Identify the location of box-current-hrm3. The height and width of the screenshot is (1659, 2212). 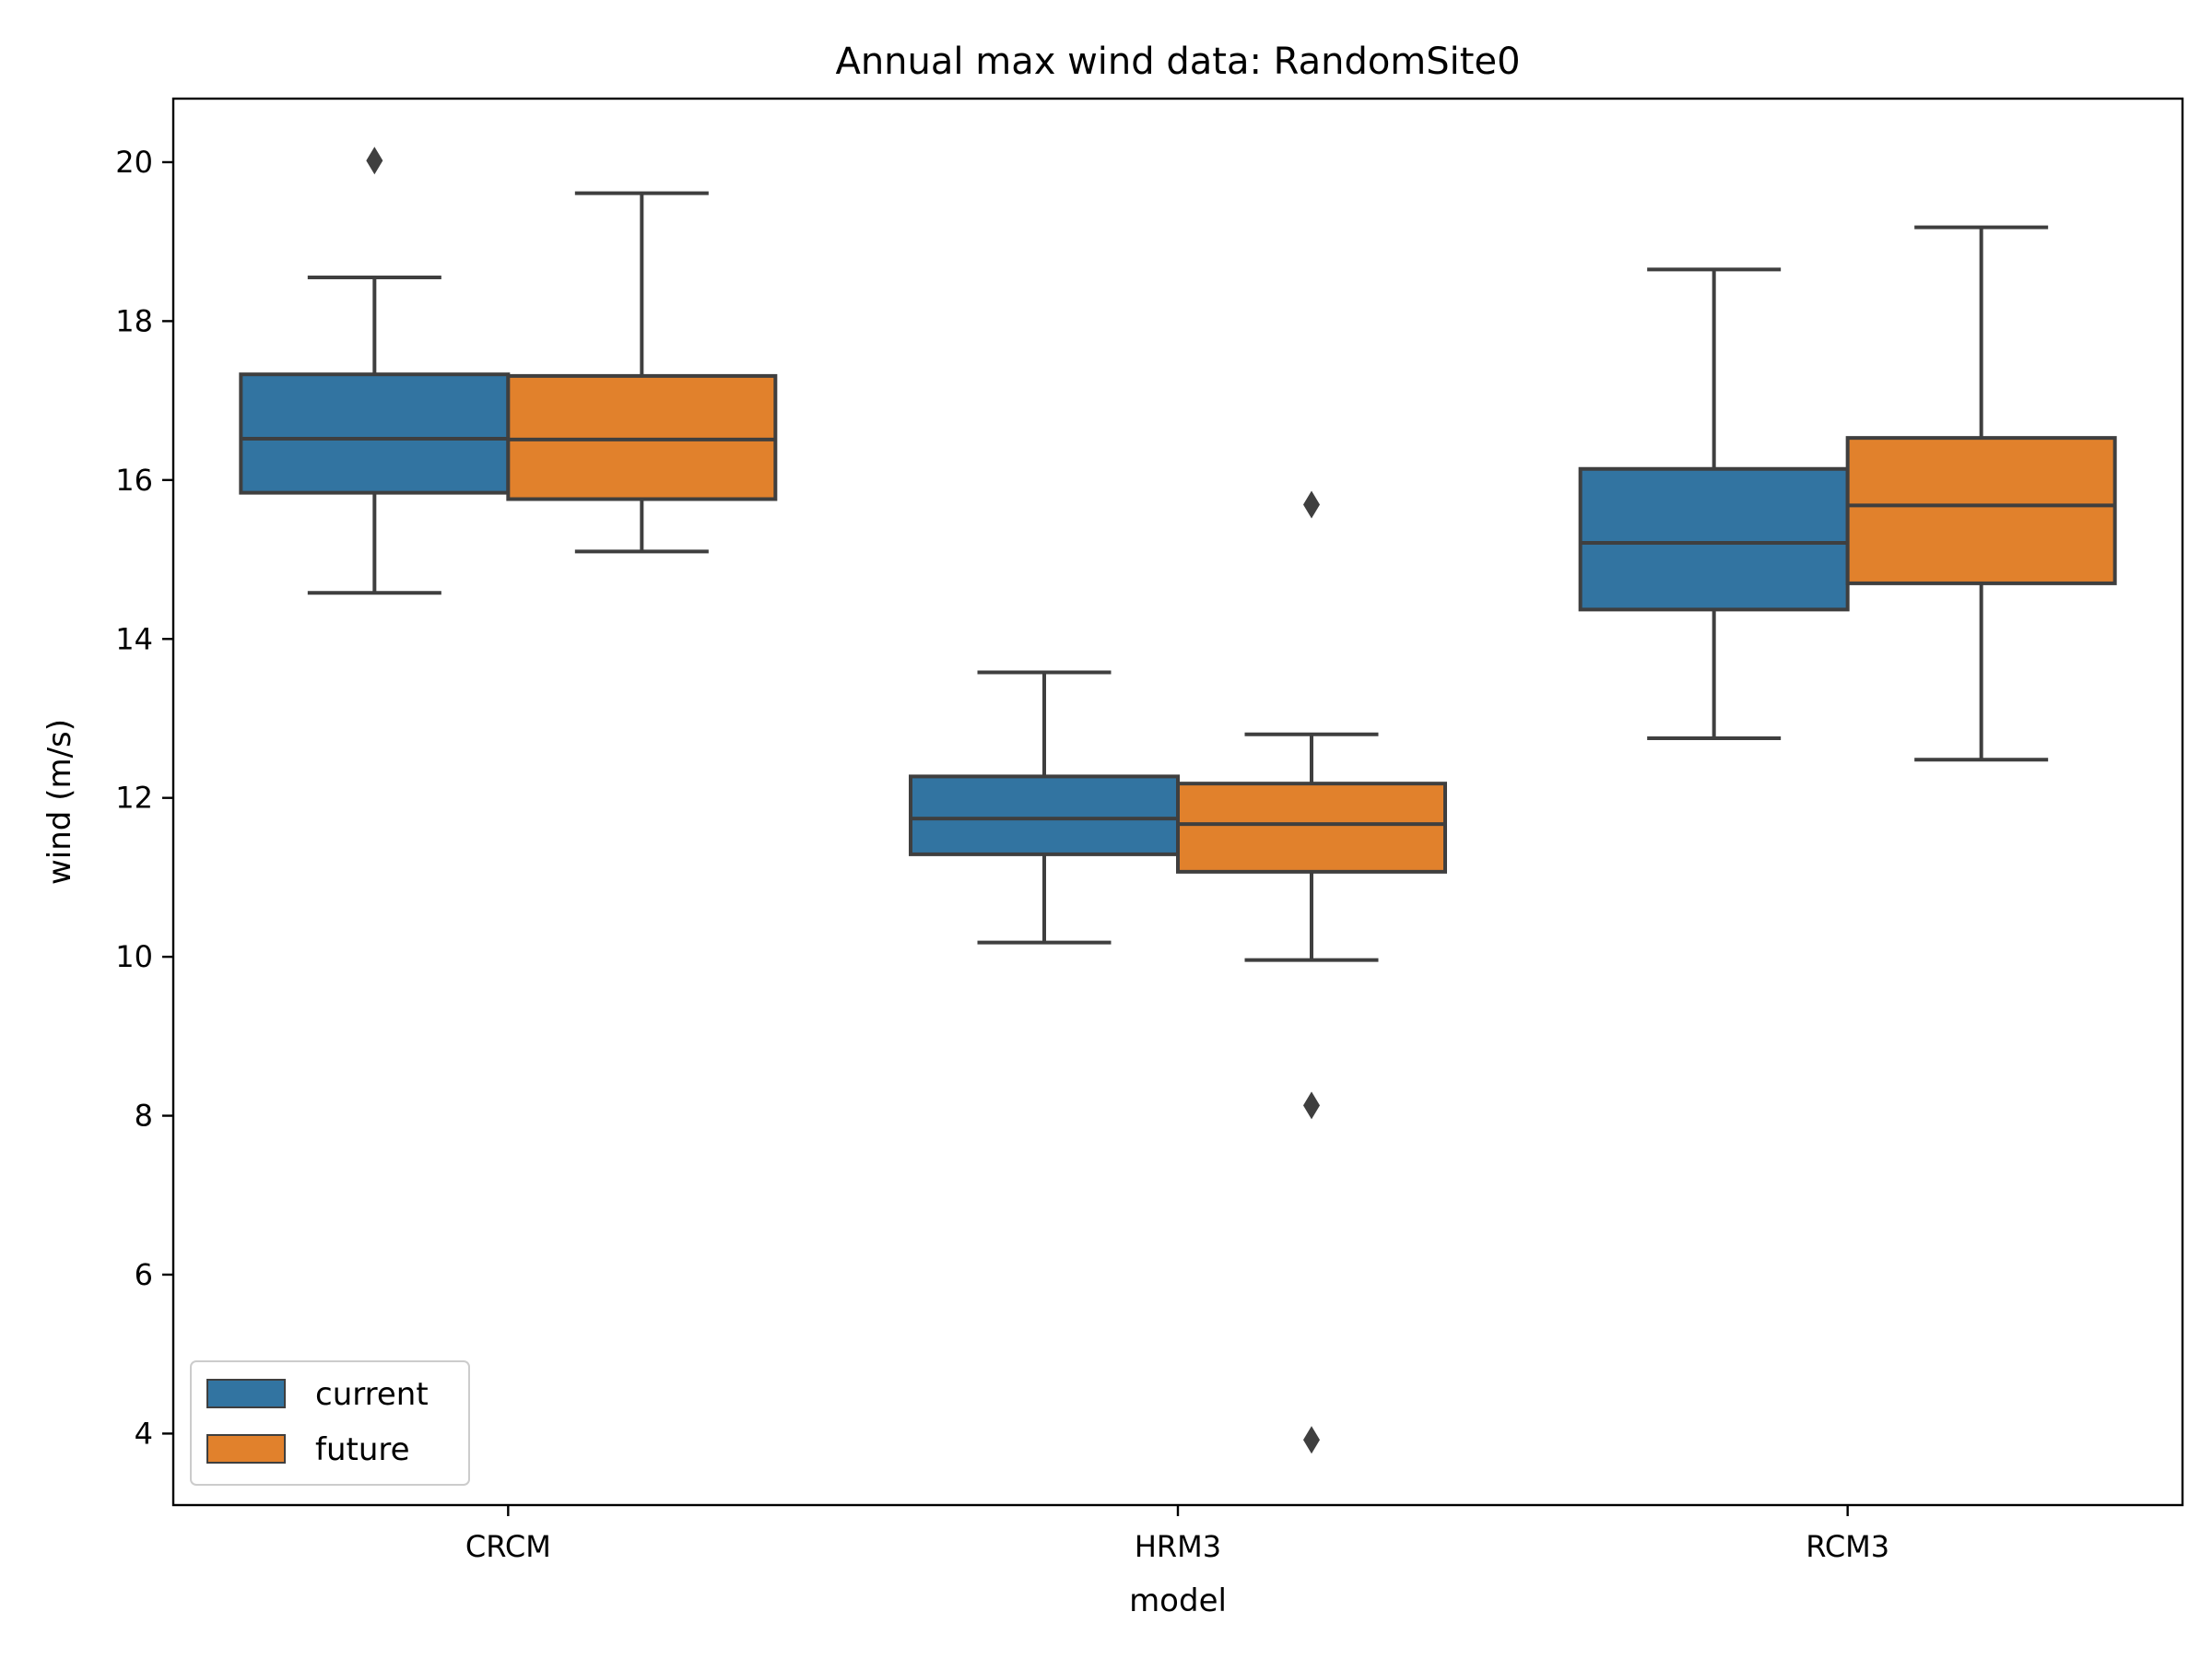
(1044, 815).